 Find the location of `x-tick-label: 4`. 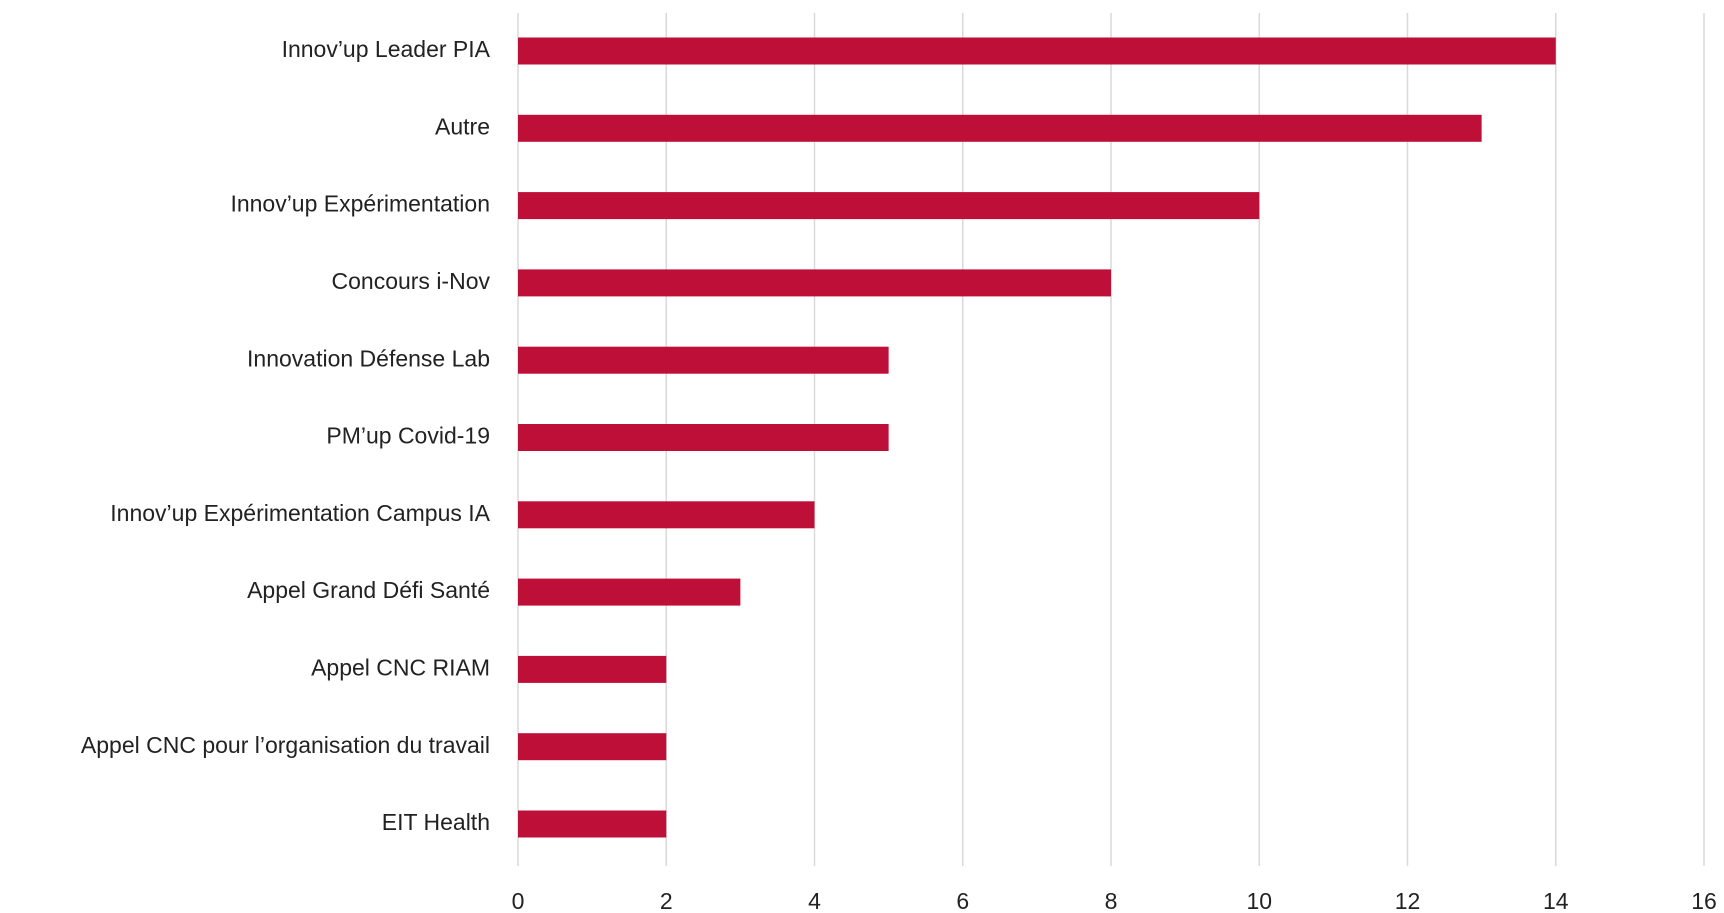

x-tick-label: 4 is located at coordinates (814, 900).